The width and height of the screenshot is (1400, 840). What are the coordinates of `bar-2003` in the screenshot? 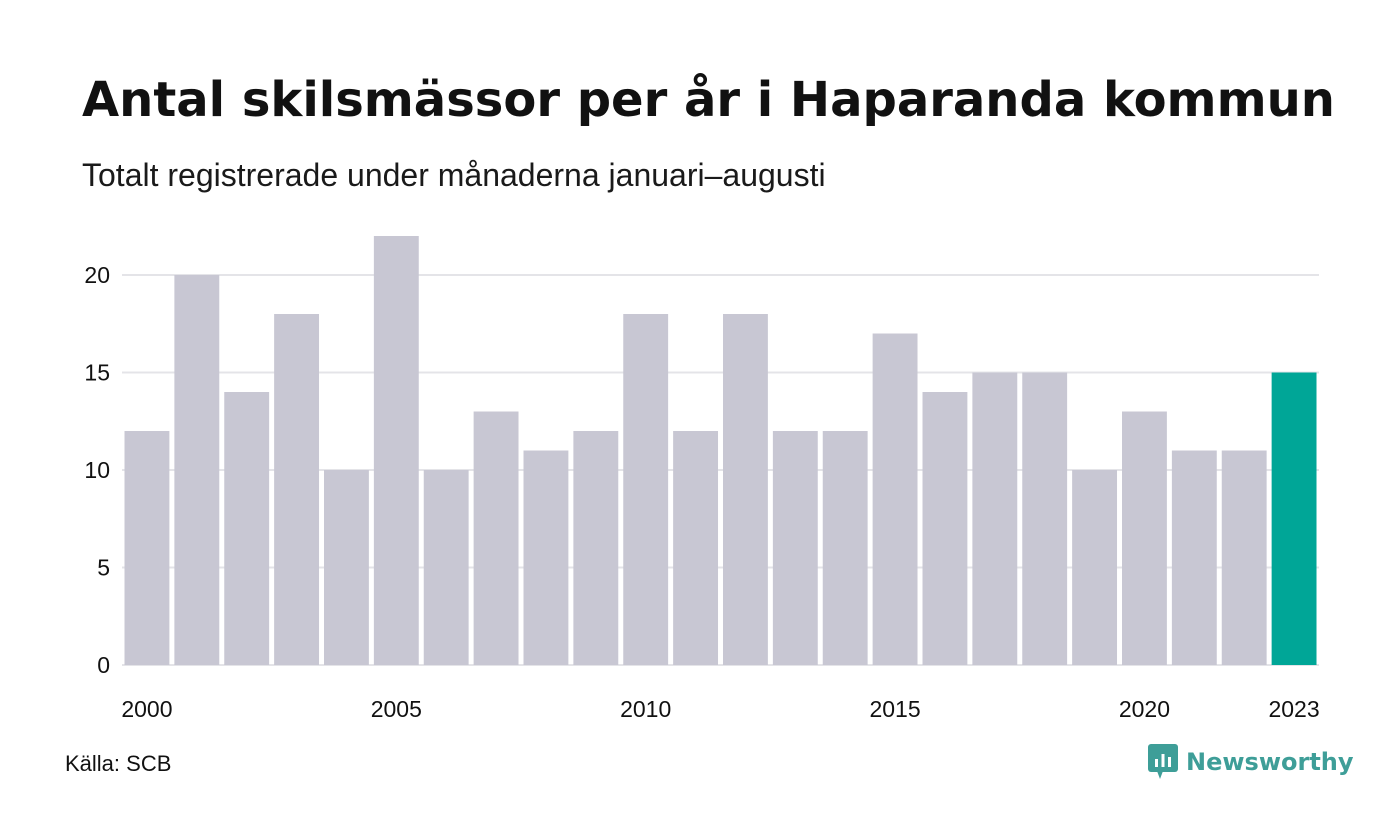 It's located at (297, 489).